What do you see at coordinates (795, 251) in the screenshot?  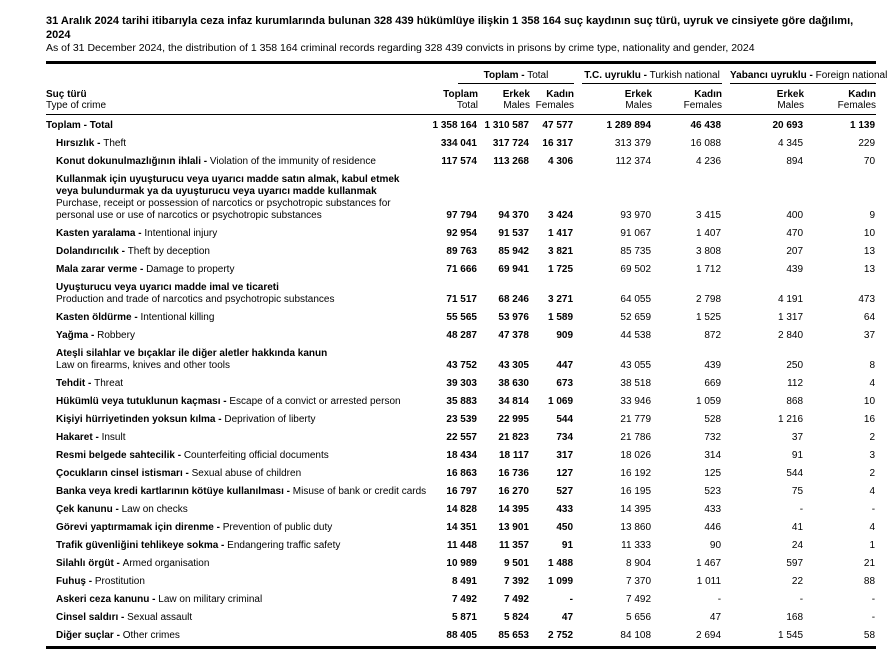 I see `value-cell: 207` at bounding box center [795, 251].